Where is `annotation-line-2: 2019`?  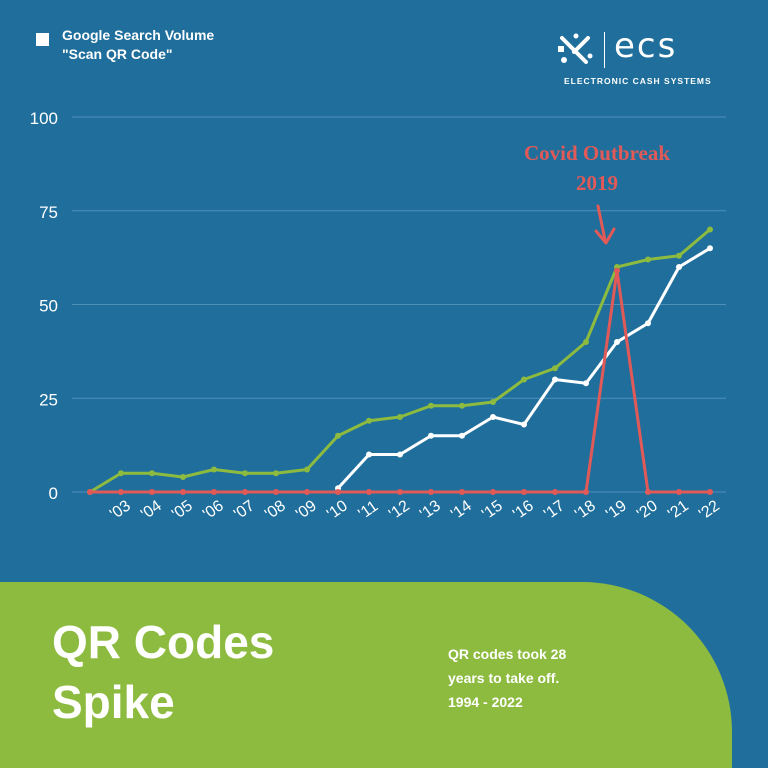
annotation-line-2: 2019 is located at coordinates (597, 183).